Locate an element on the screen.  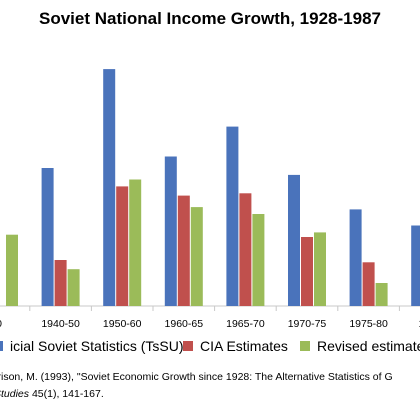
legend-swatch-revised is located at coordinates (305, 346).